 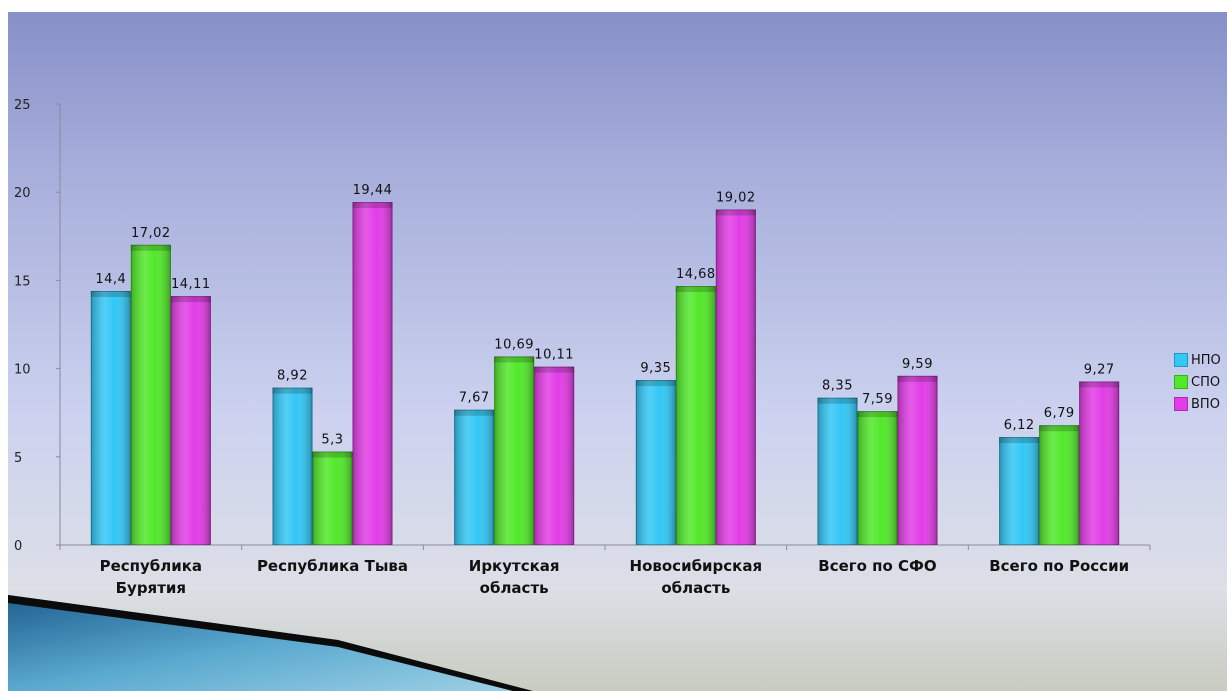 I want to click on x-category-label: Иркутская область, so click(x=514, y=577).